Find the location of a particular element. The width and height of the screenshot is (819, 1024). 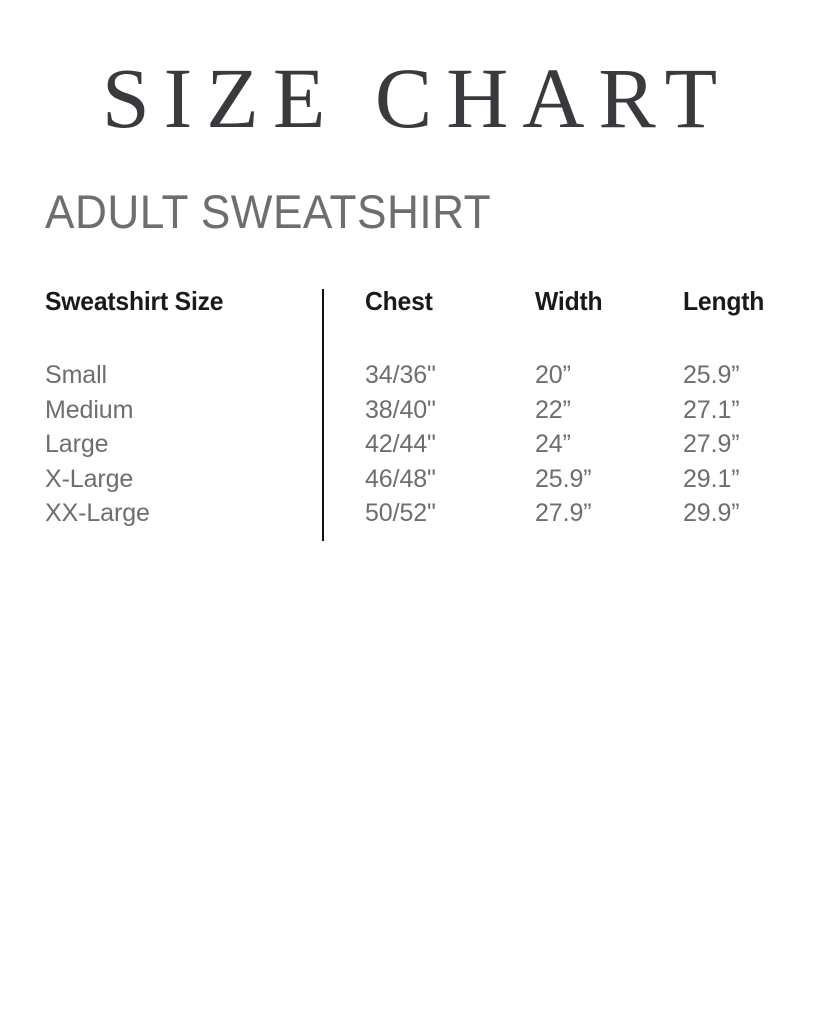

table-vertical-divider is located at coordinates (323, 415).